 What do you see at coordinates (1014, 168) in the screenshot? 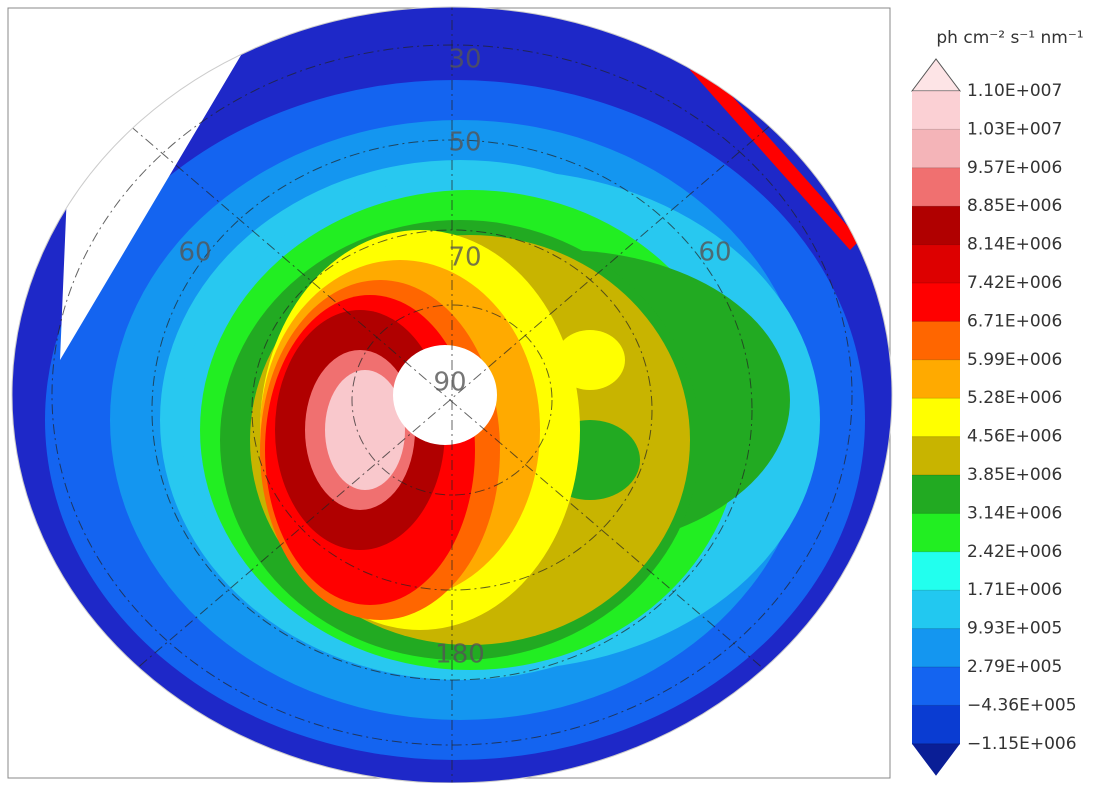
I see `colorbar-label: 9.57E+006` at bounding box center [1014, 168].